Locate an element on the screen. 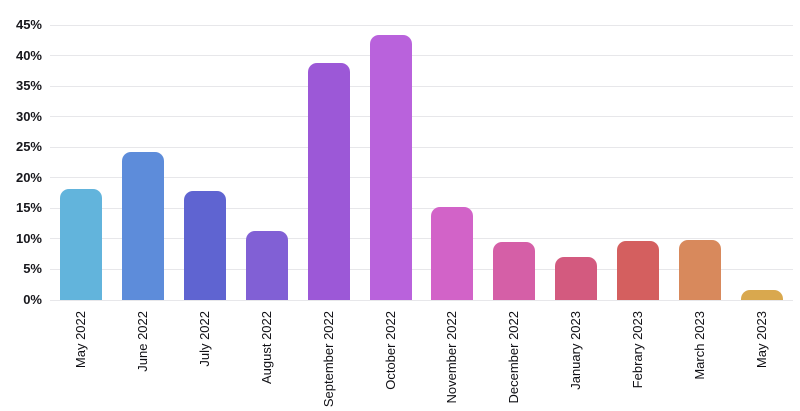  x-axis-label-august-2022: August 2022 is located at coordinates (266, 348).